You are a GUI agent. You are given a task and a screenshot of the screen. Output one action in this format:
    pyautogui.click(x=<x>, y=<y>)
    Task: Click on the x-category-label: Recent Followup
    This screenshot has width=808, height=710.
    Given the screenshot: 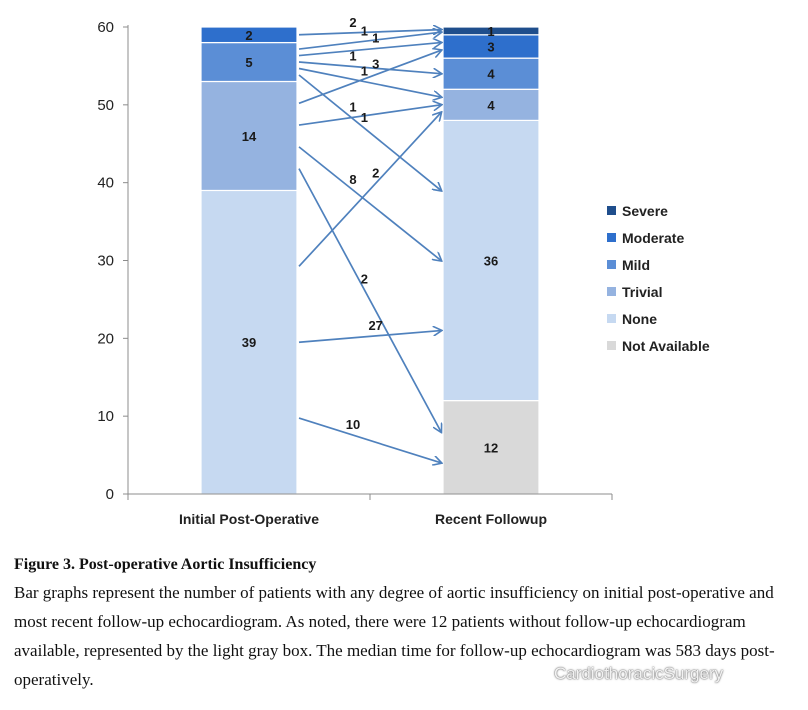 What is the action you would take?
    pyautogui.click(x=491, y=519)
    